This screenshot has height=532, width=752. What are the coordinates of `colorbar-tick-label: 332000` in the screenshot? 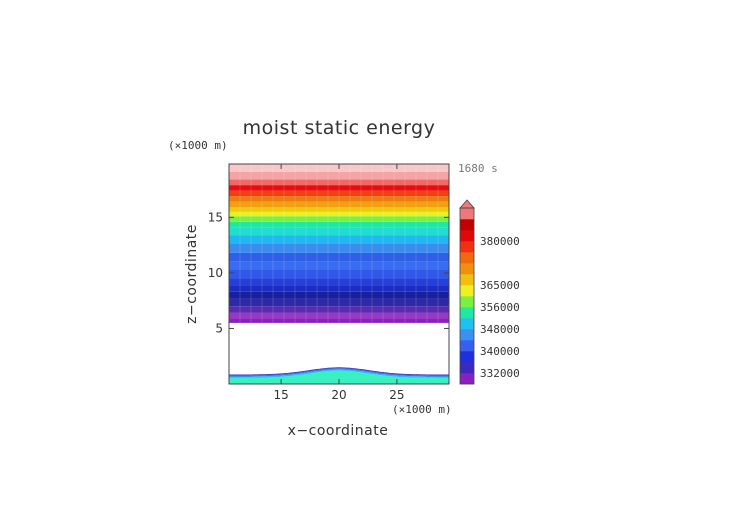 It's located at (500, 373).